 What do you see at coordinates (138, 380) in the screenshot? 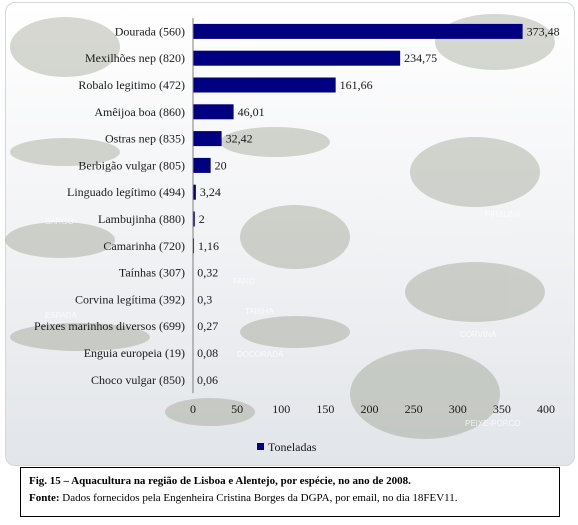
I see `category-label: Choco vulgar (850)` at bounding box center [138, 380].